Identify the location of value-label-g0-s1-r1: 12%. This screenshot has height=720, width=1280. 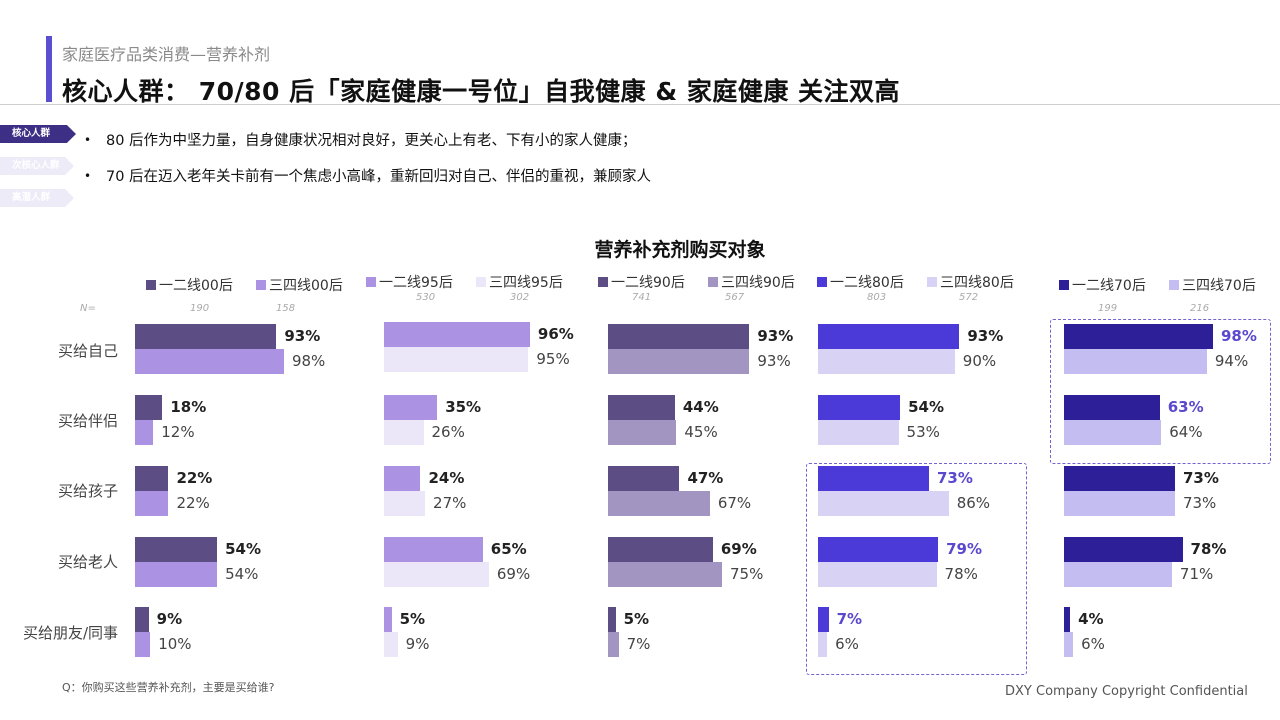
(178, 432).